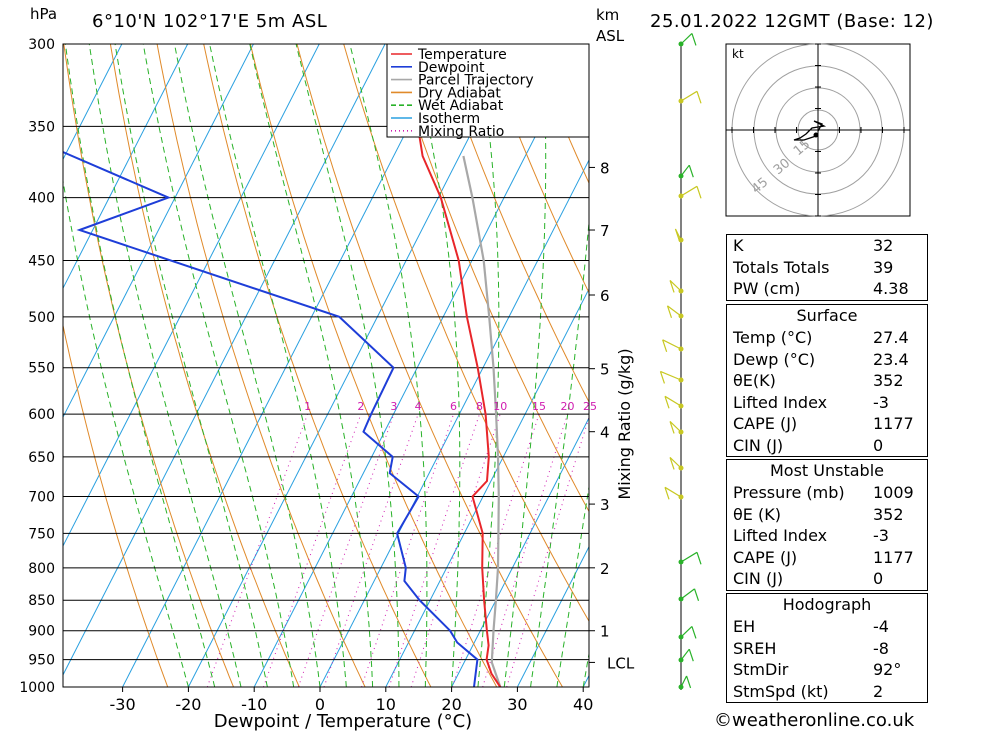  What do you see at coordinates (479, 406) in the screenshot?
I see `mixing-ratio-label: 8` at bounding box center [479, 406].